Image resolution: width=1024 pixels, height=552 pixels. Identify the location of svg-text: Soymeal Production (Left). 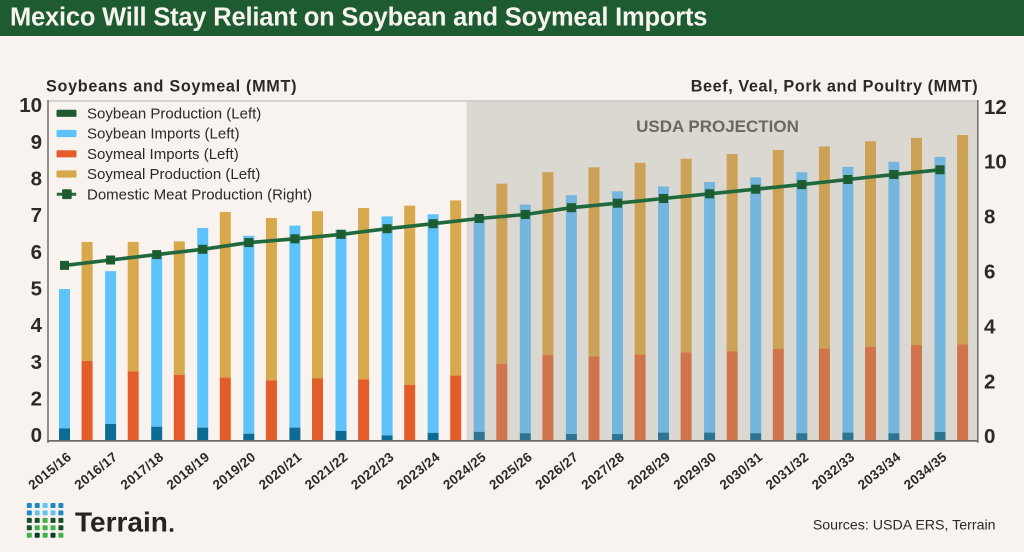
(173, 174).